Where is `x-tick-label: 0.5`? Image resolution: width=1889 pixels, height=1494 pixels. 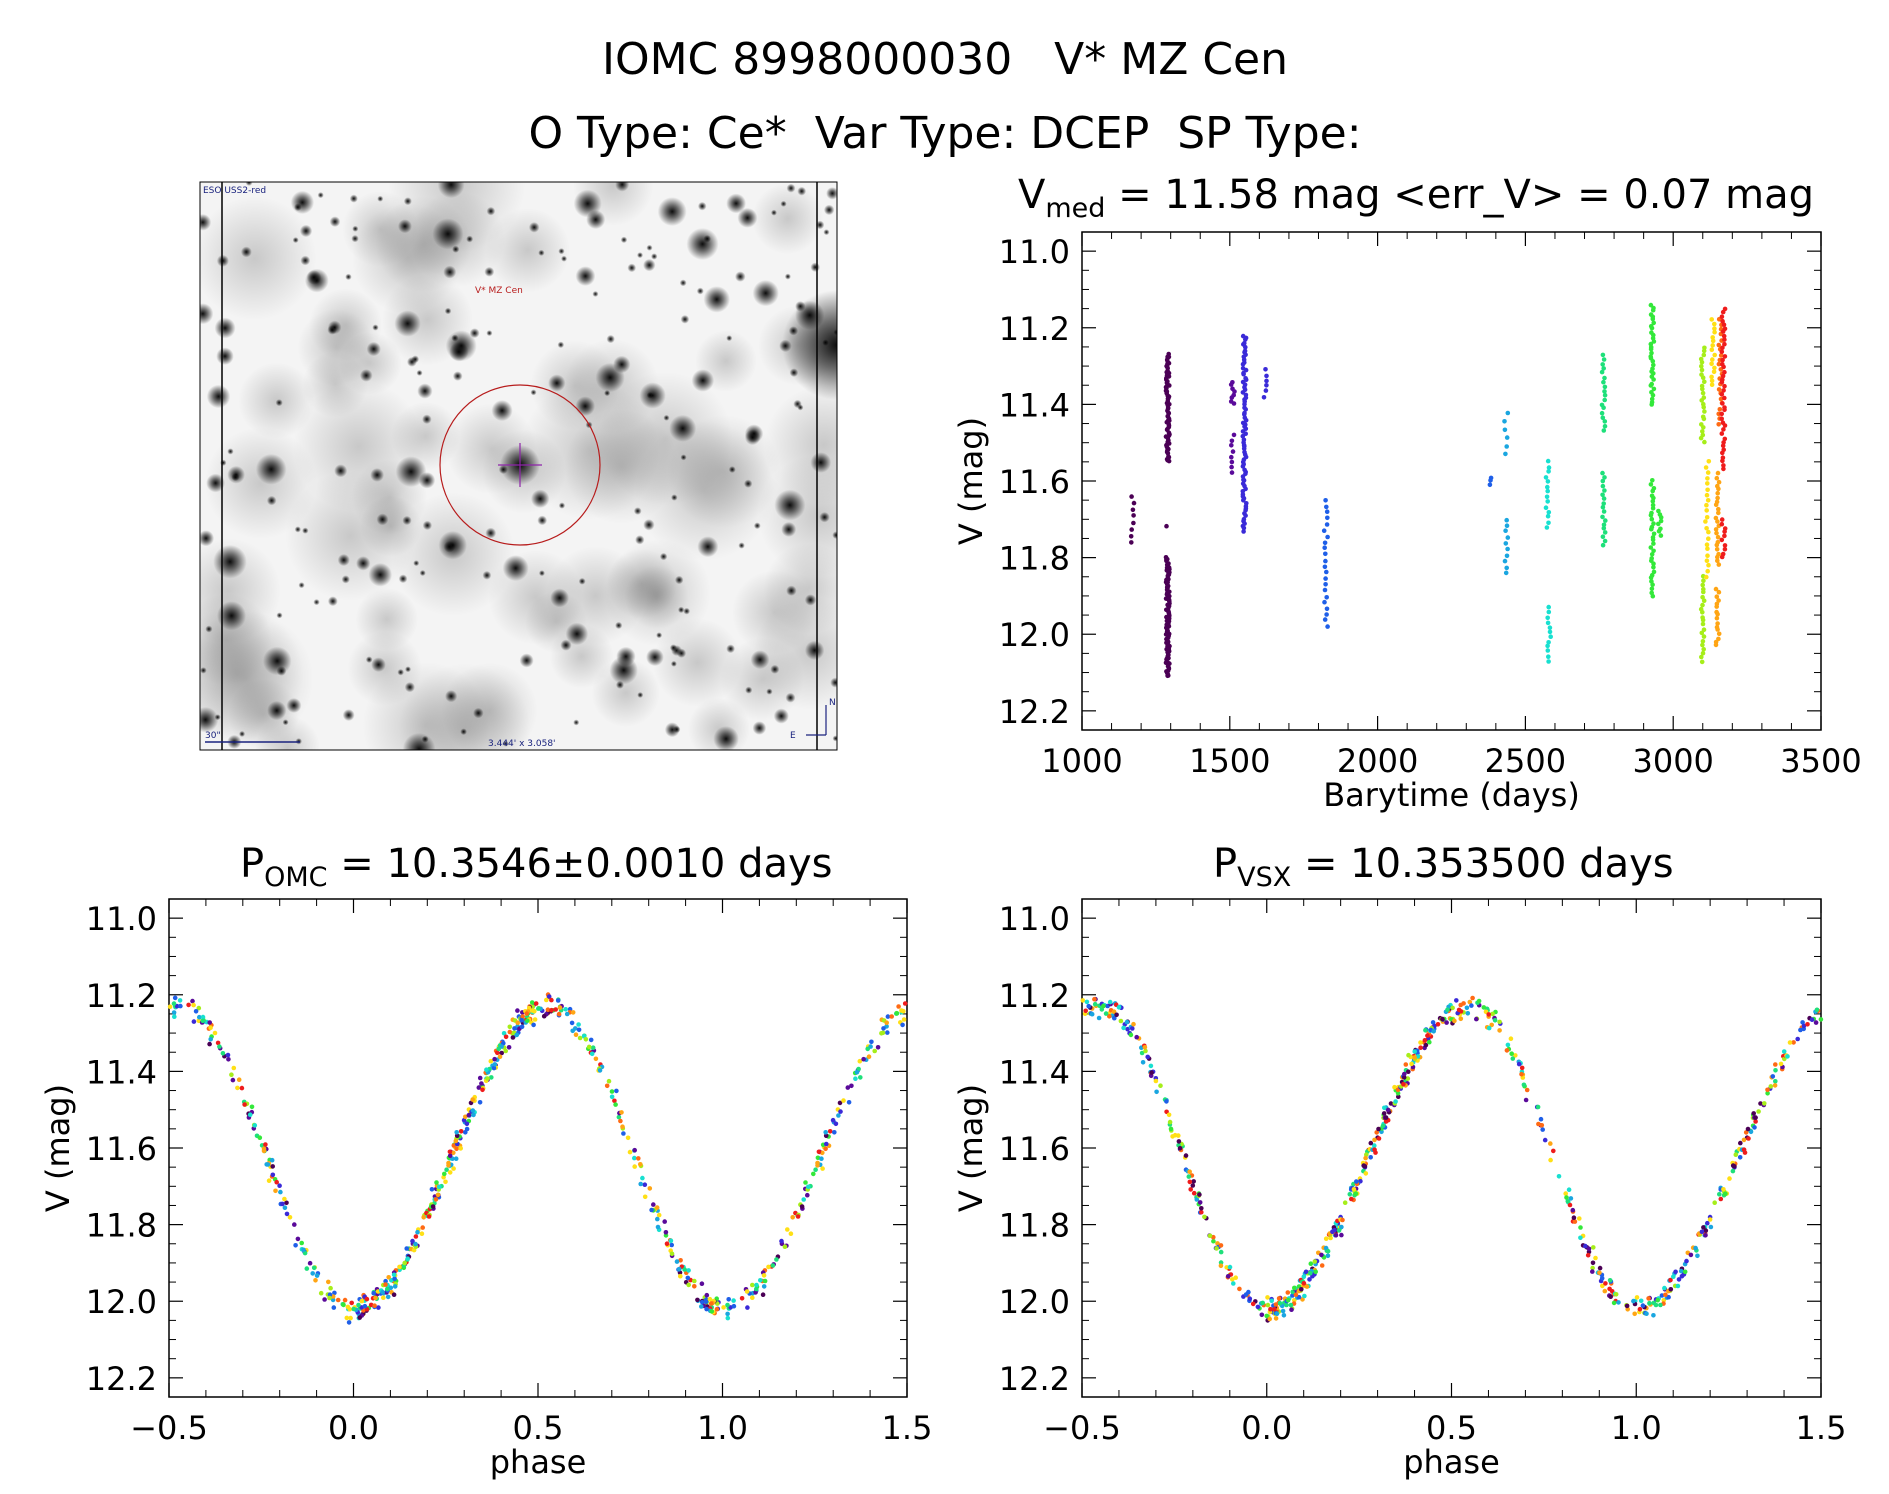 x-tick-label: 0.5 is located at coordinates (1451, 1428).